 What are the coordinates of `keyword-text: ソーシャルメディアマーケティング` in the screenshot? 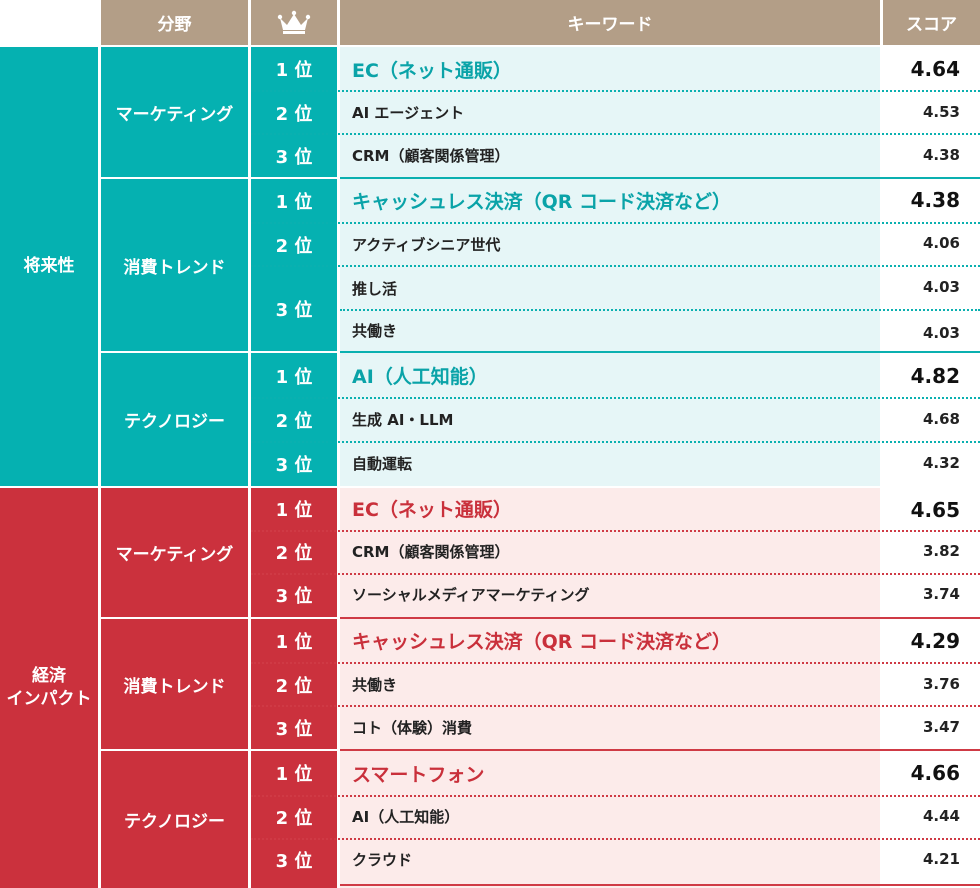 It's located at (471, 594).